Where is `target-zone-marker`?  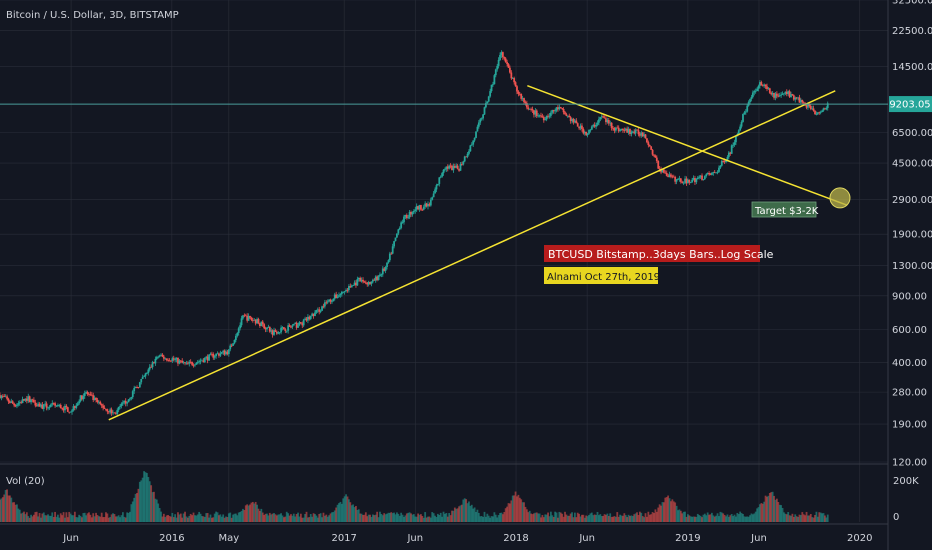 target-zone-marker is located at coordinates (840, 198).